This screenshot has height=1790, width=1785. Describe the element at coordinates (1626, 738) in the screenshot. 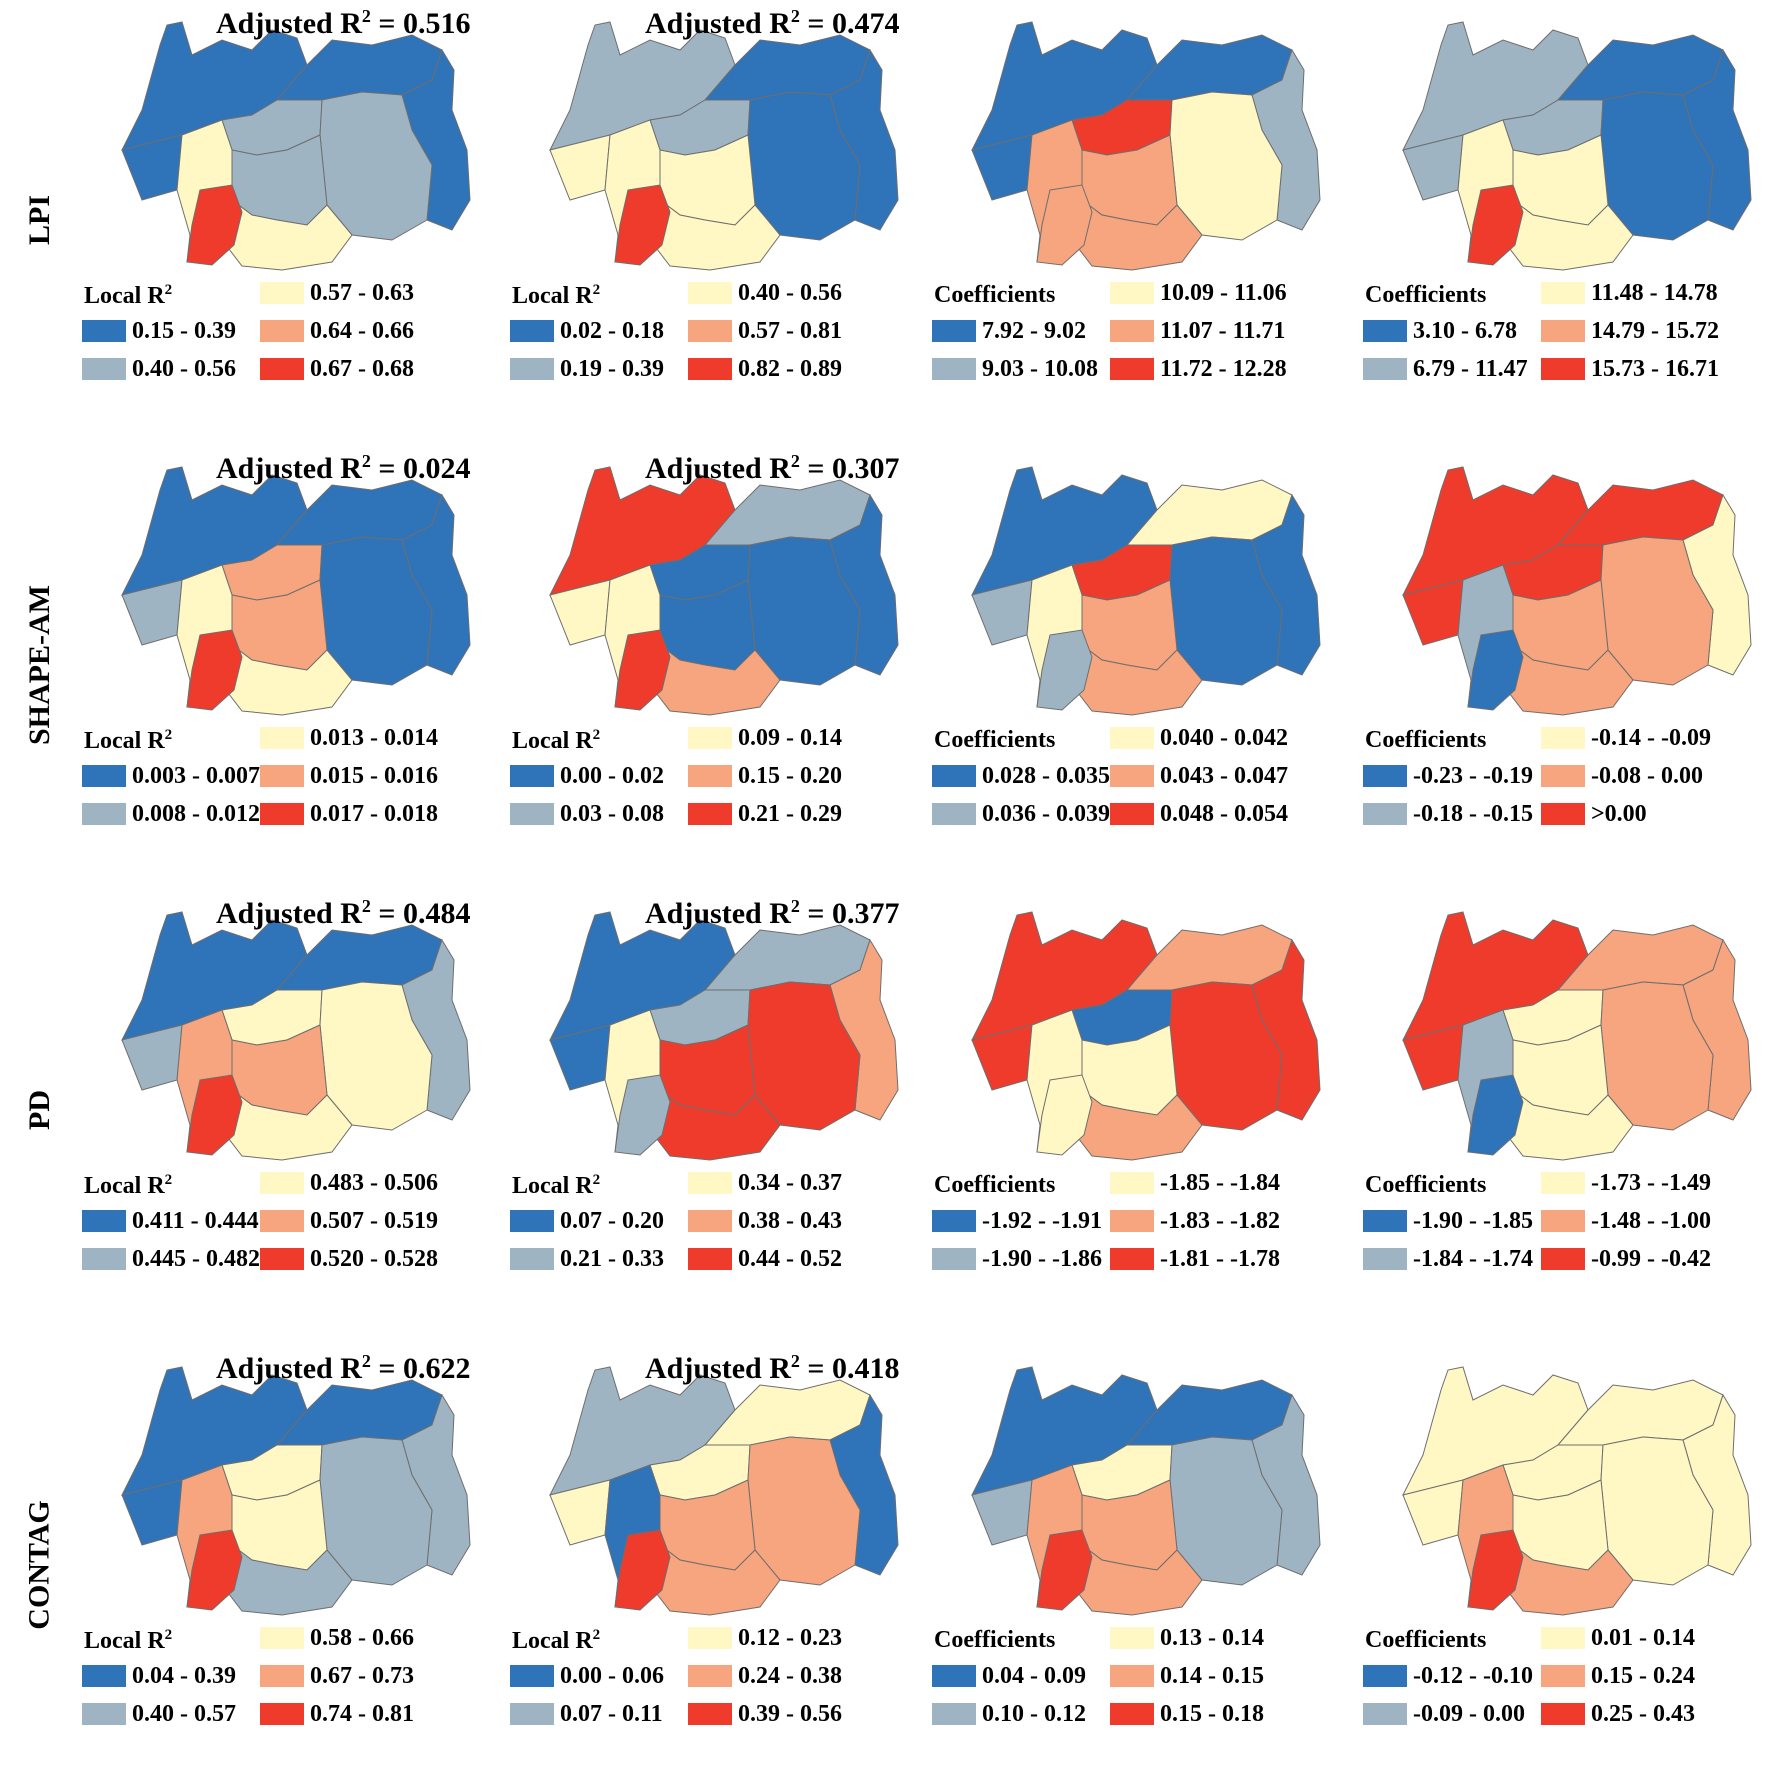

I see `legend-item: -0.14 - -0.09` at that location.